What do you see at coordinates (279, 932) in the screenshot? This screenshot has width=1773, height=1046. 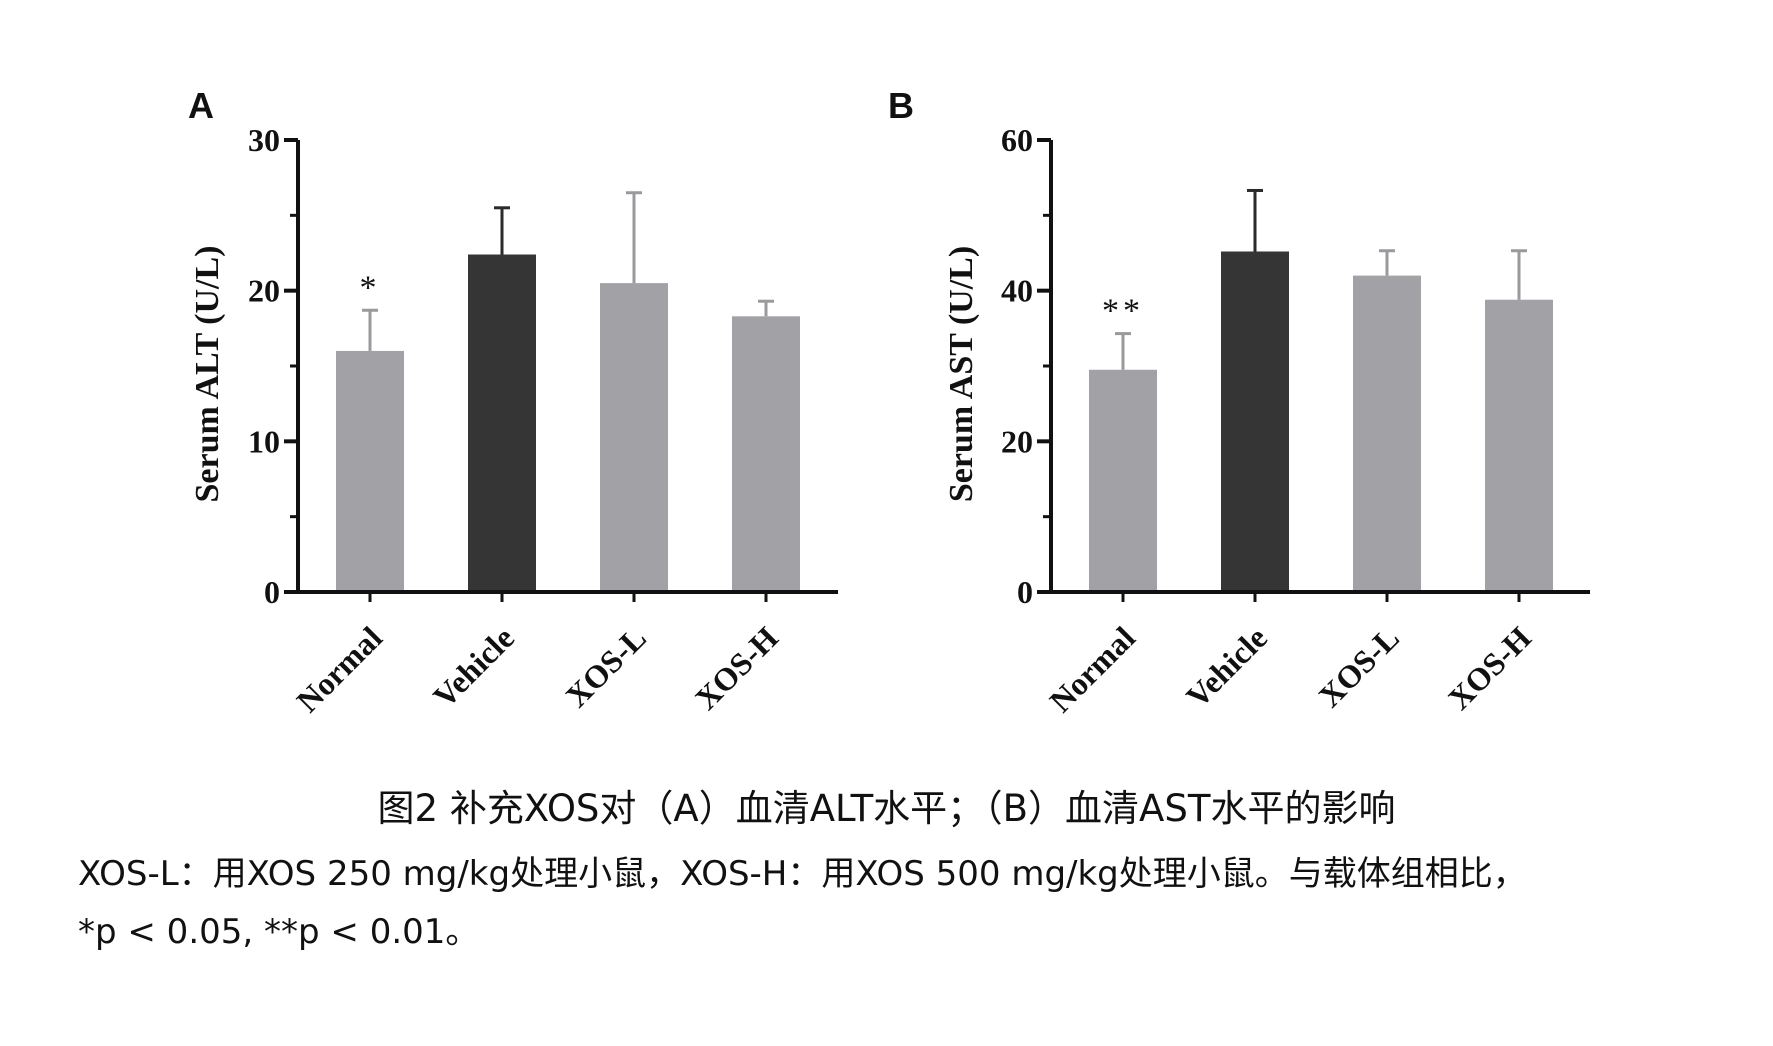 I see `figure-caption-note-line-2: *p < 0.05, **p < 0.01。` at bounding box center [279, 932].